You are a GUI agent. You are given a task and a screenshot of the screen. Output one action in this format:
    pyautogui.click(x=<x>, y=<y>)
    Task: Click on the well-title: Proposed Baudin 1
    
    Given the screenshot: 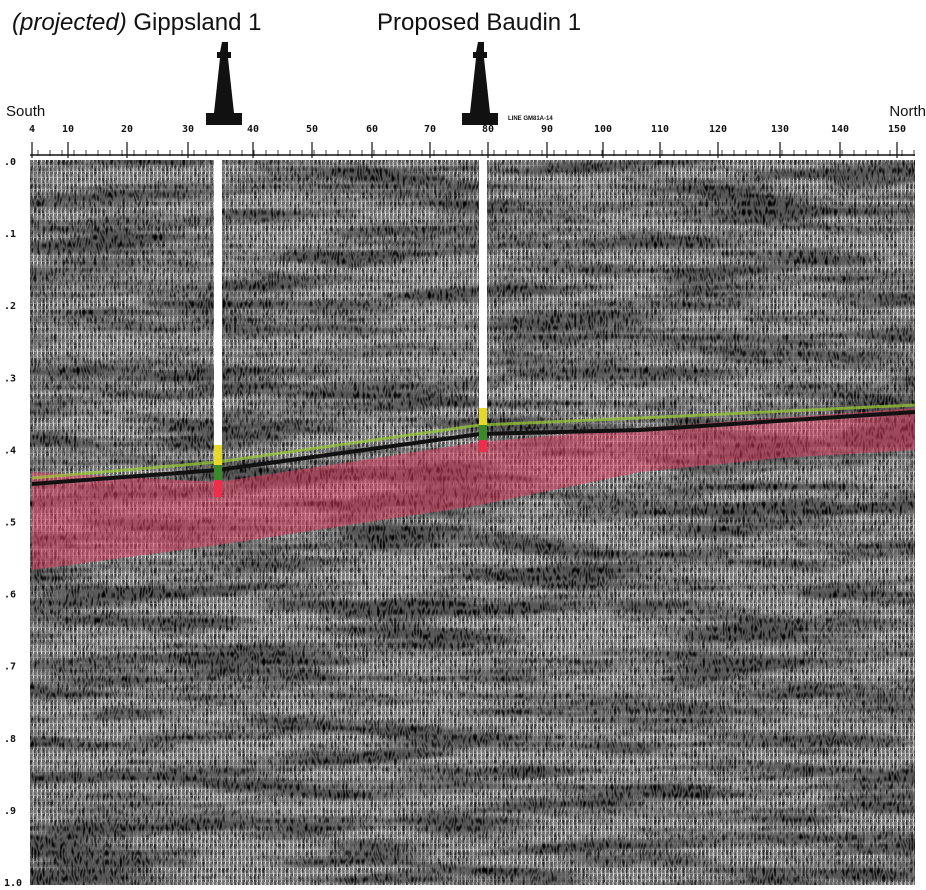 What is the action you would take?
    pyautogui.click(x=479, y=22)
    